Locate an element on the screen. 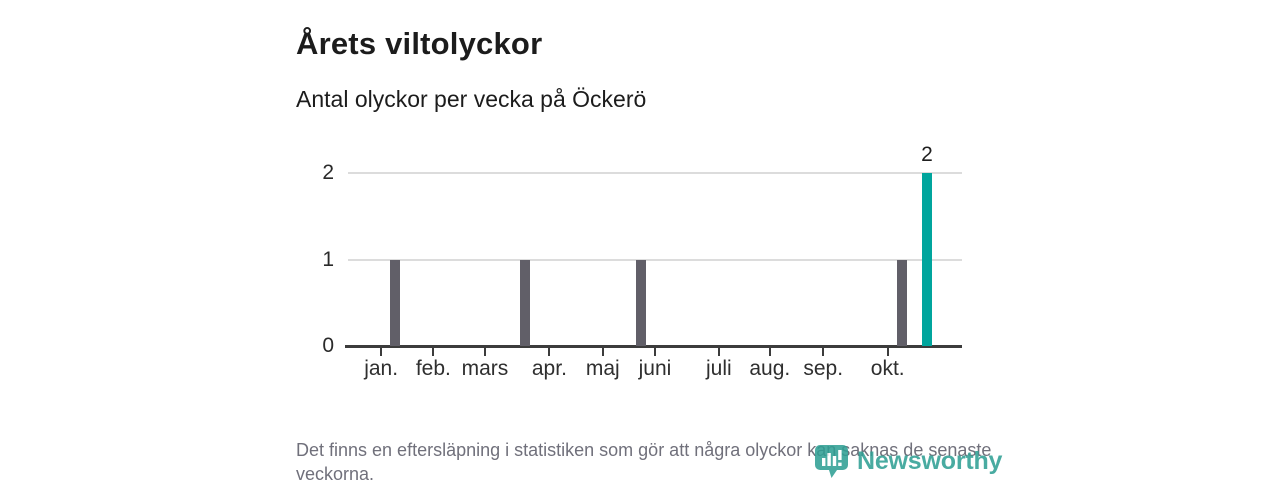  x-axis-tick-okt is located at coordinates (887, 352).